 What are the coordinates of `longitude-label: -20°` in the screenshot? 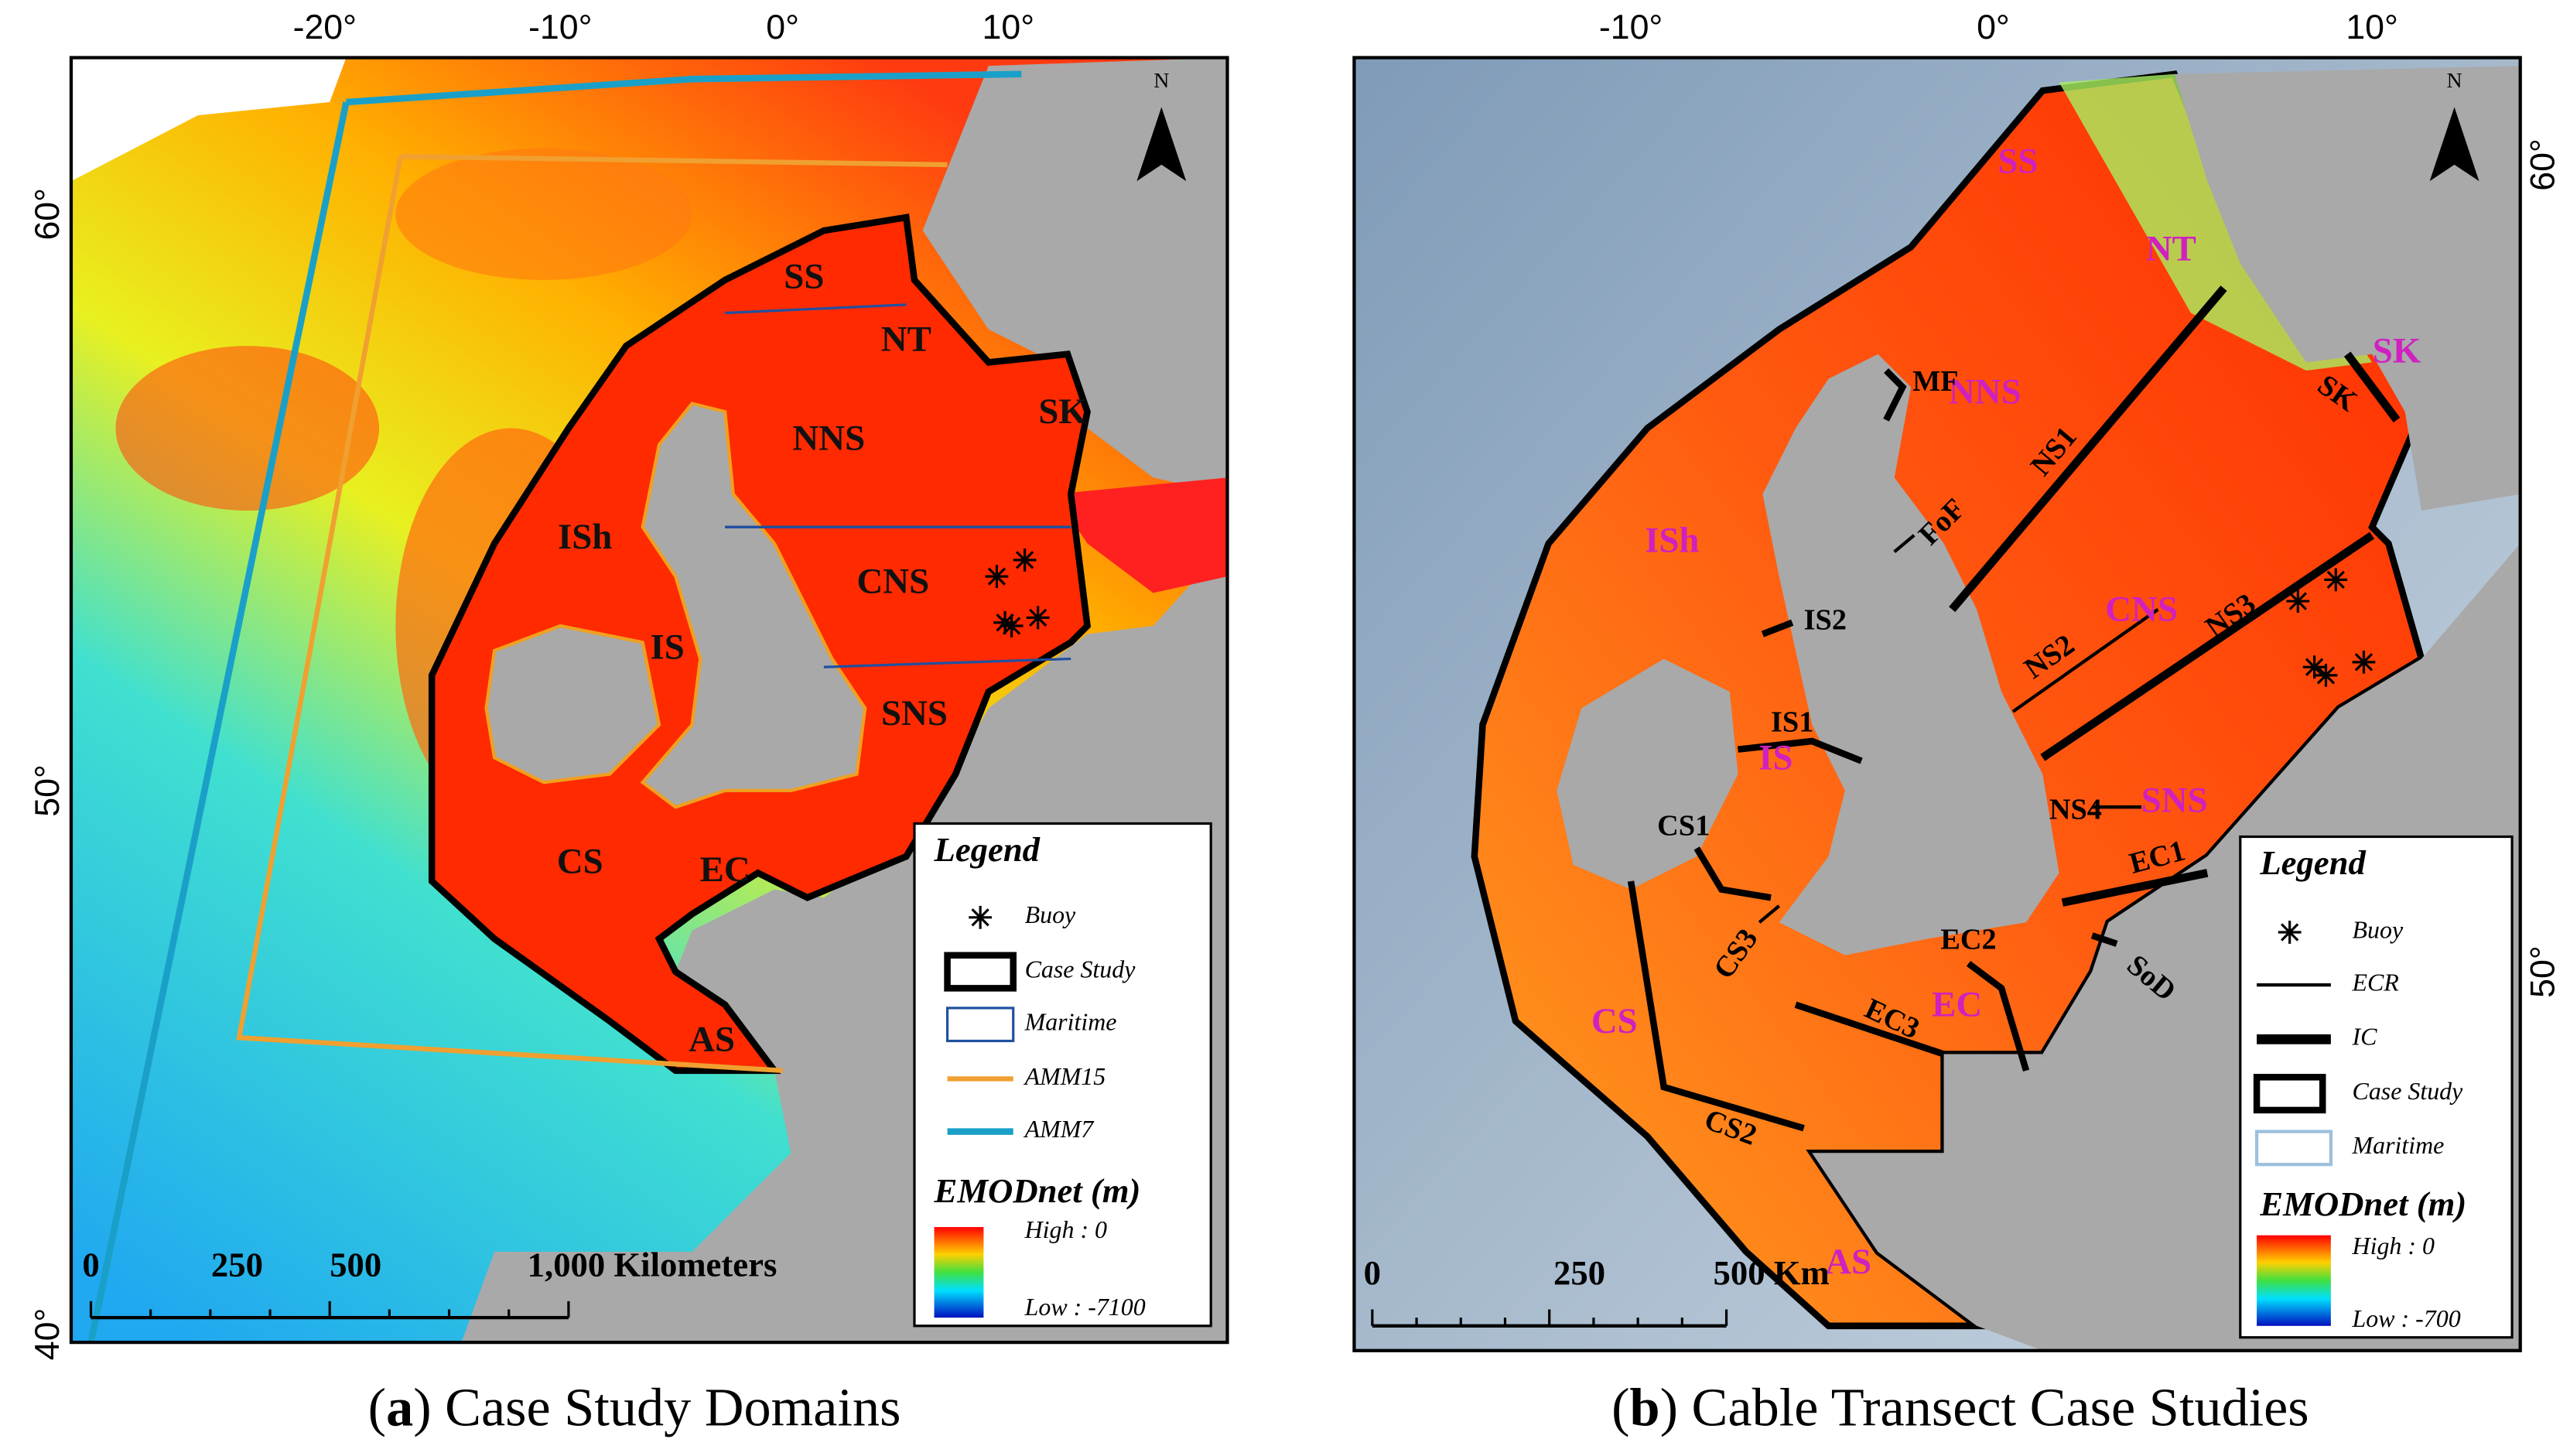 It's located at (325, 28).